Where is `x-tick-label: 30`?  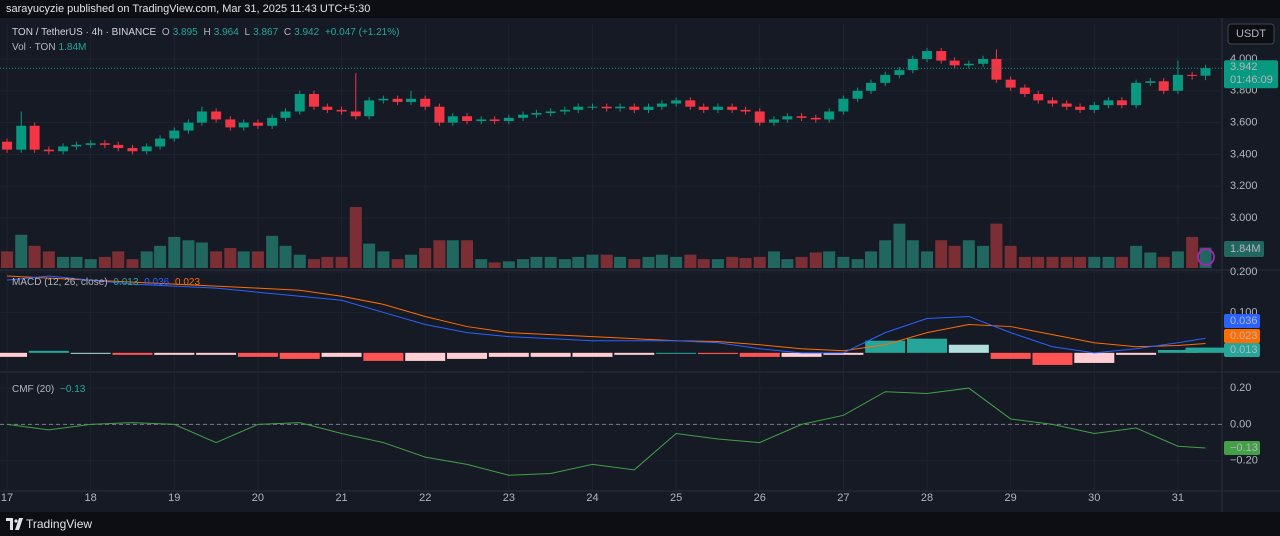 x-tick-label: 30 is located at coordinates (1094, 498).